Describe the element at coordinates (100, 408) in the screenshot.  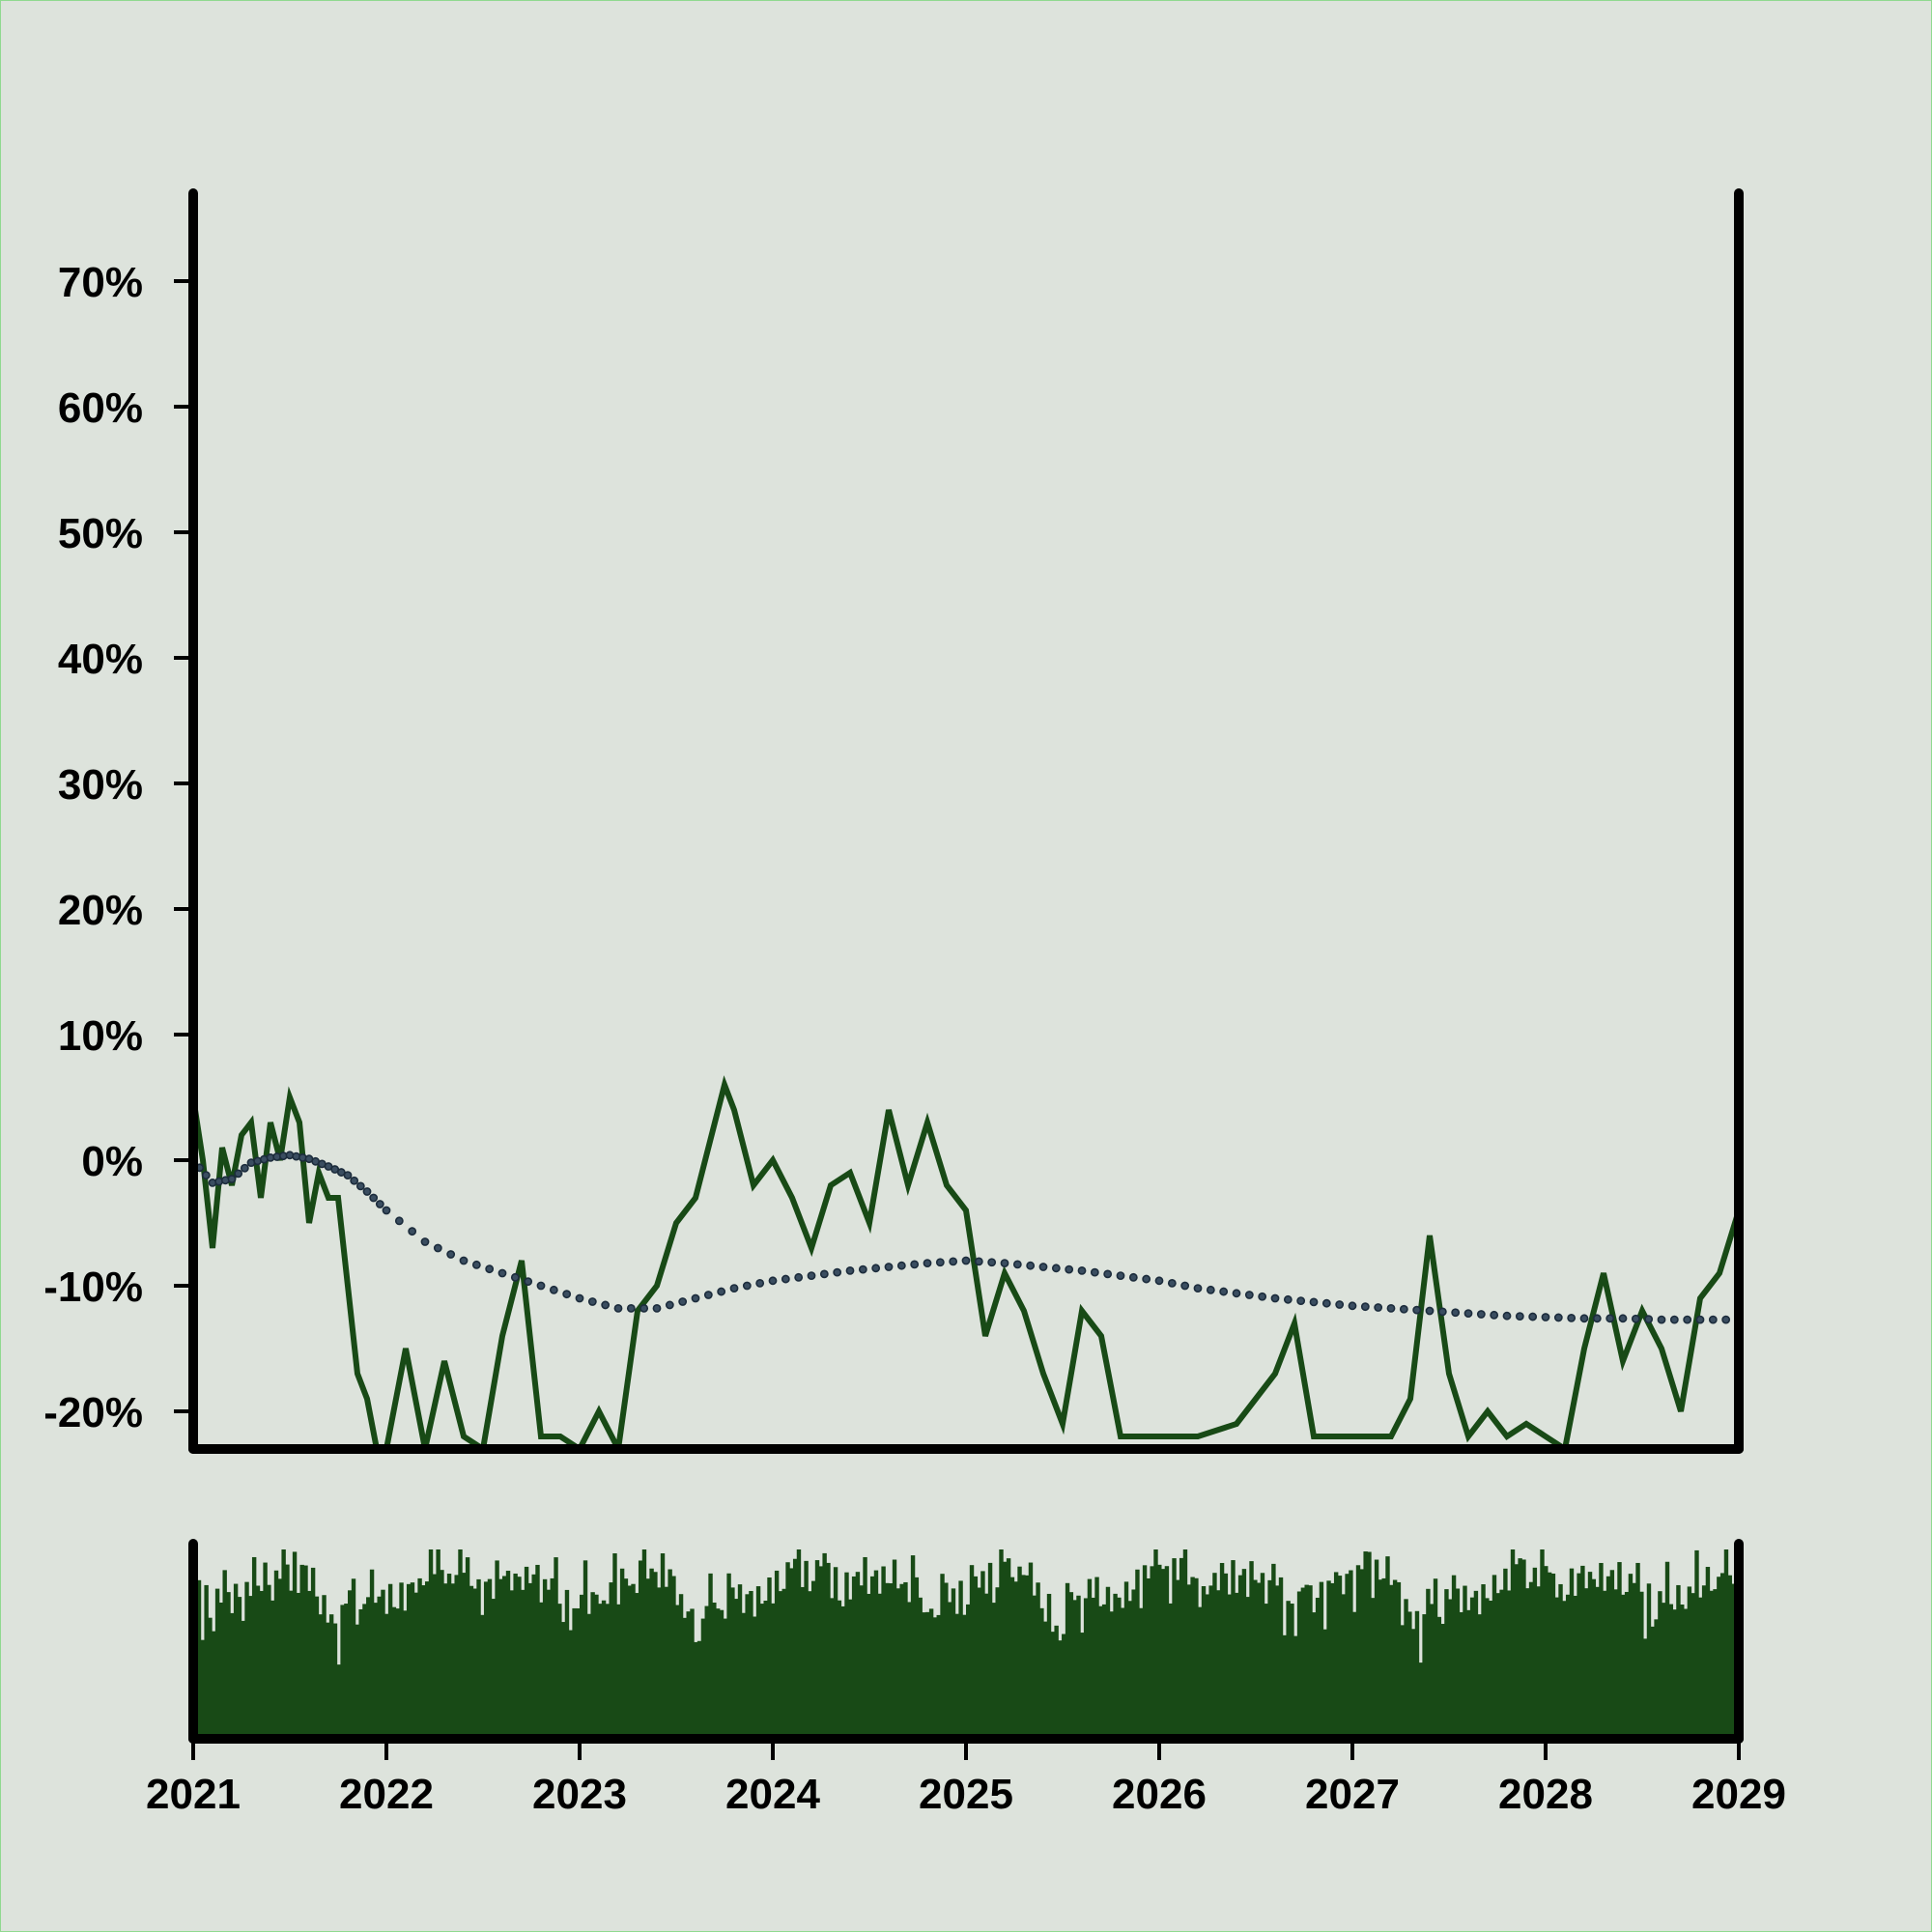
I see `y-tick-label: 60%` at that location.